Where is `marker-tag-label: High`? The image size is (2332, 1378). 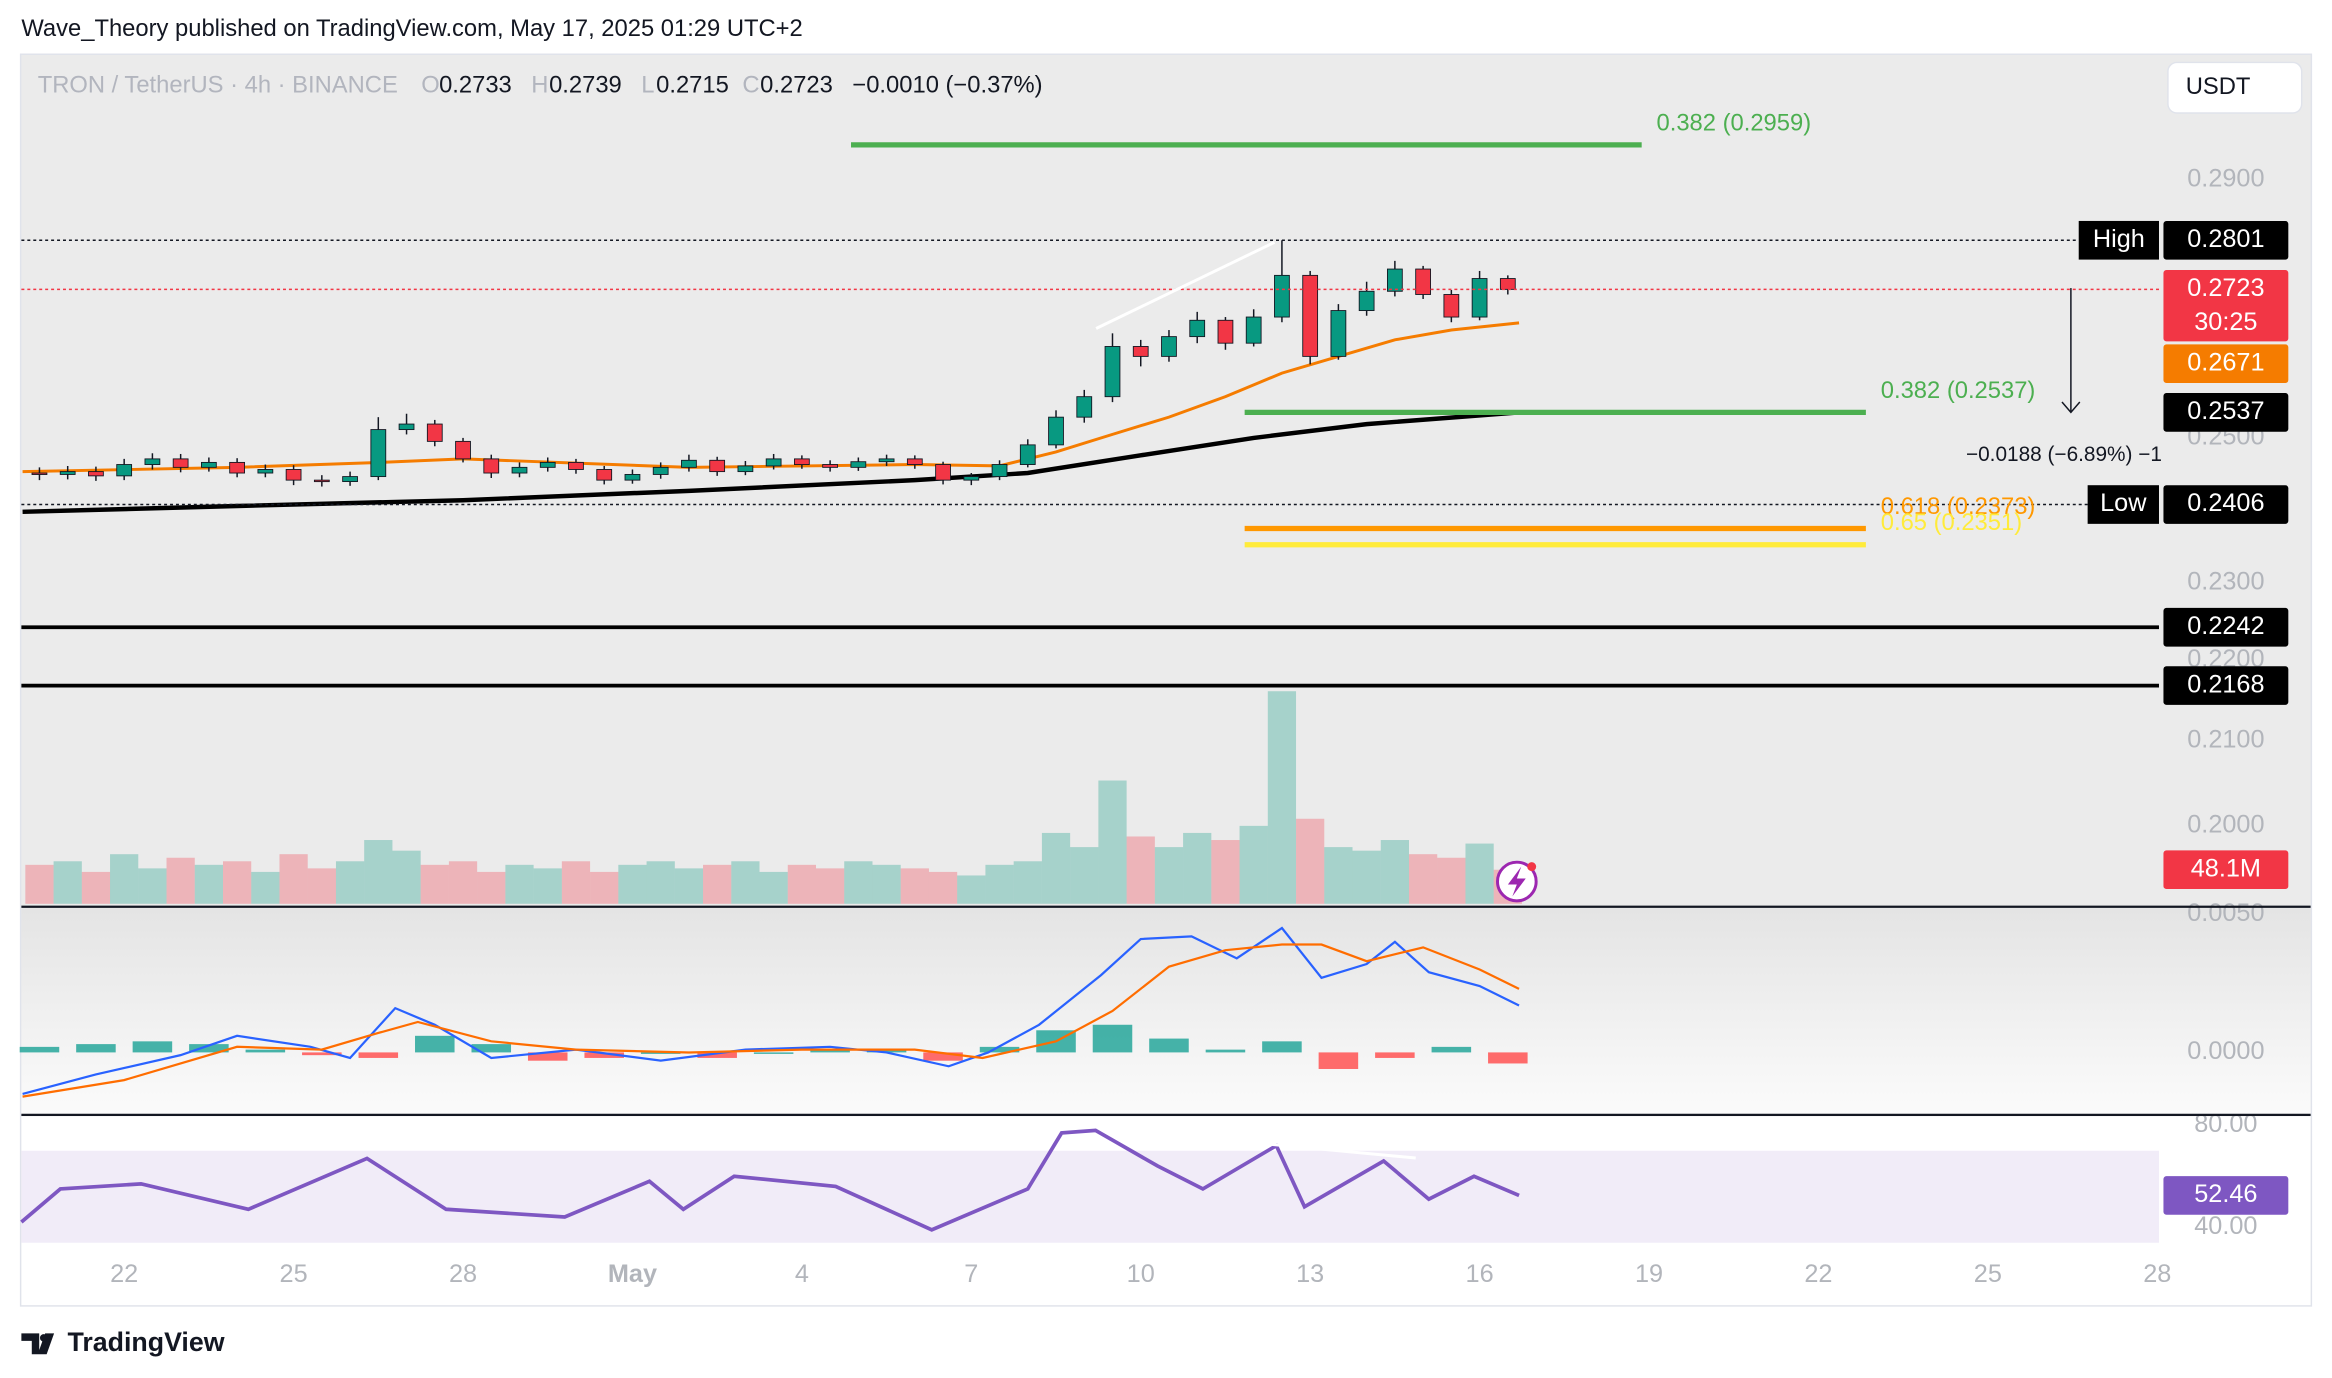
marker-tag-label: High is located at coordinates (2119, 239).